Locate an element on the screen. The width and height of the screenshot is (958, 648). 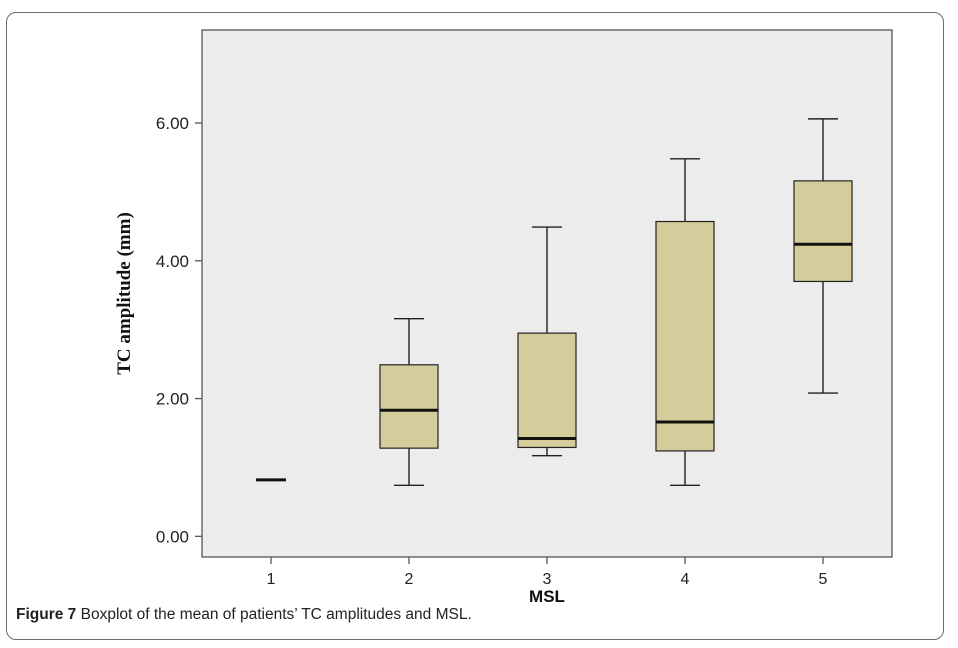
x-tick-label: 1 is located at coordinates (271, 579).